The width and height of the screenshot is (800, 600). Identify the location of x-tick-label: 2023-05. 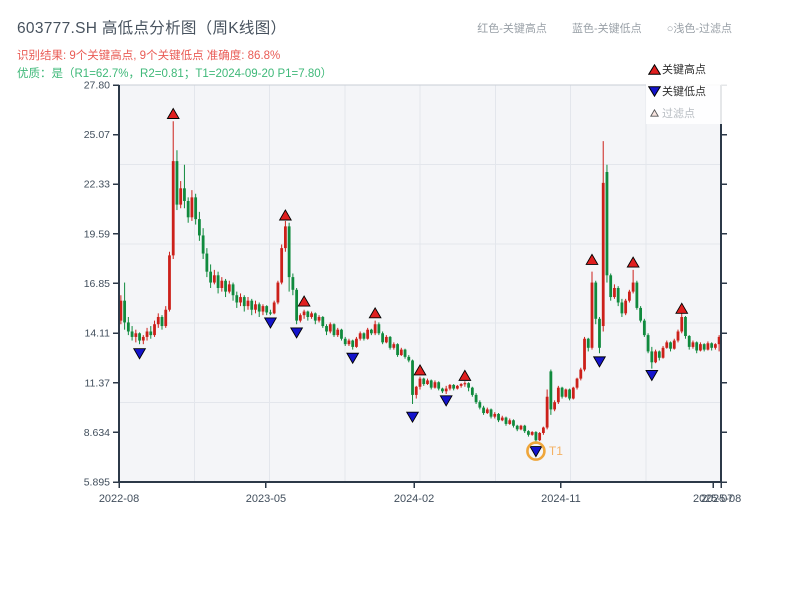
(266, 499).